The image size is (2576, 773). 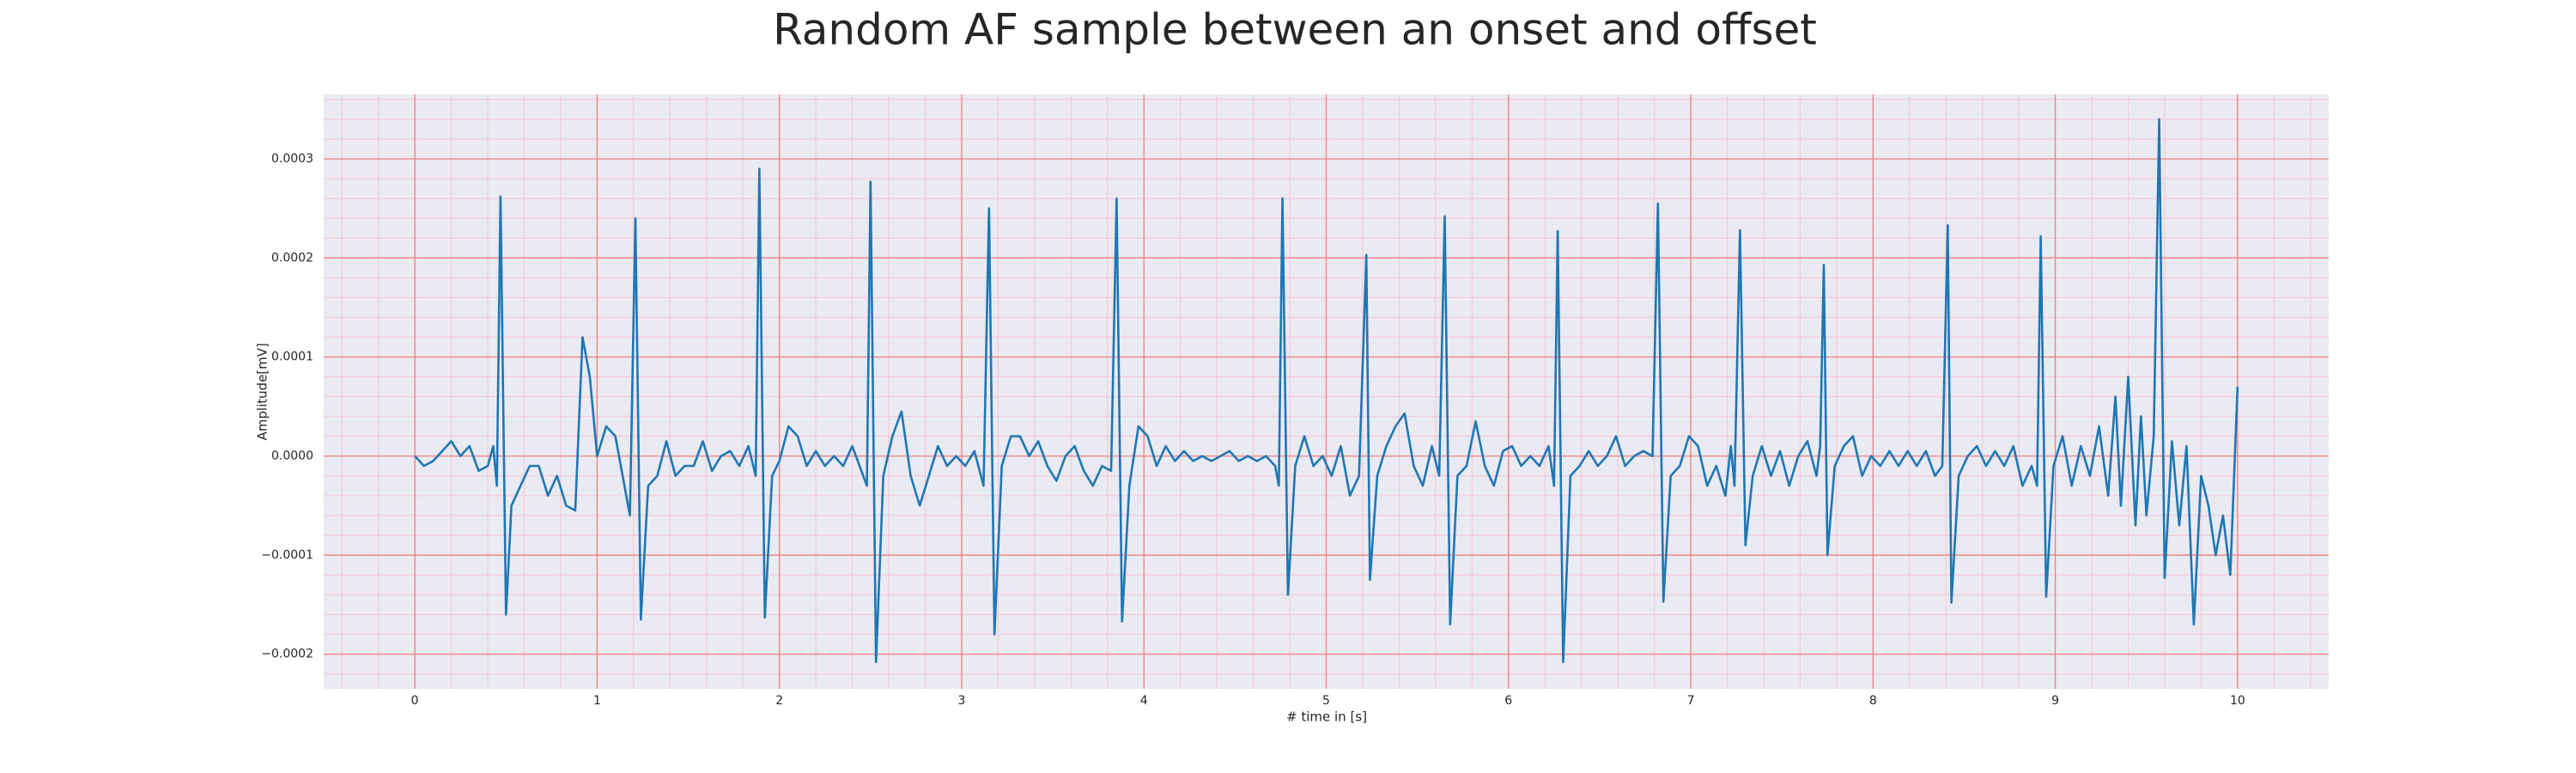 What do you see at coordinates (2237, 701) in the screenshot?
I see `x-tick-label: 10` at bounding box center [2237, 701].